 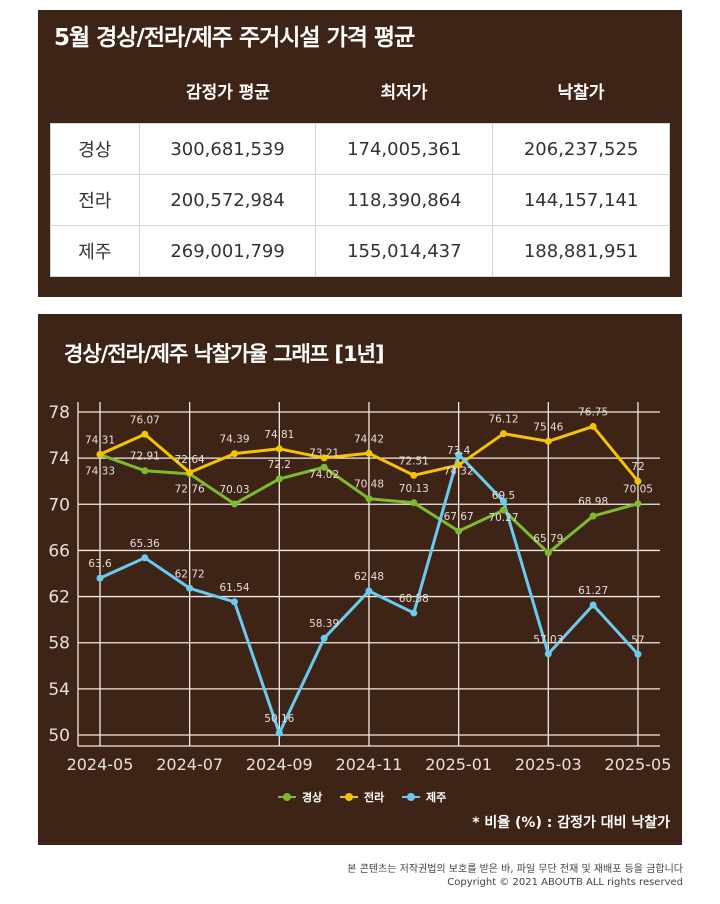 What do you see at coordinates (189, 764) in the screenshot?
I see `x-tick-label: 2024-07` at bounding box center [189, 764].